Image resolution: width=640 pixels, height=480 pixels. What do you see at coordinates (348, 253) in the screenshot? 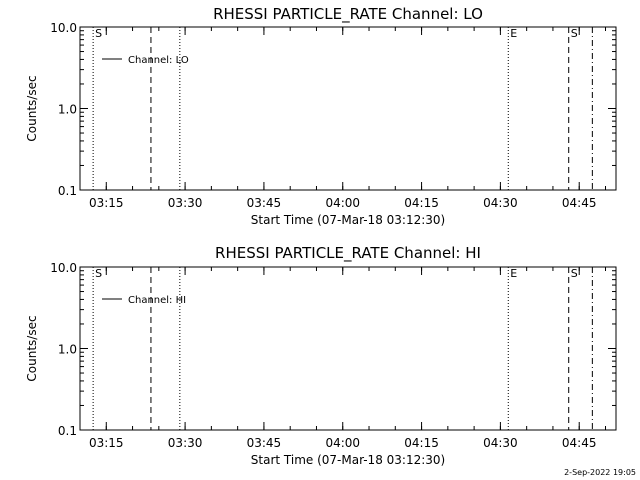
I see `chart-title: RHESSI PARTICLE_RATE Channel: HI` at bounding box center [348, 253].